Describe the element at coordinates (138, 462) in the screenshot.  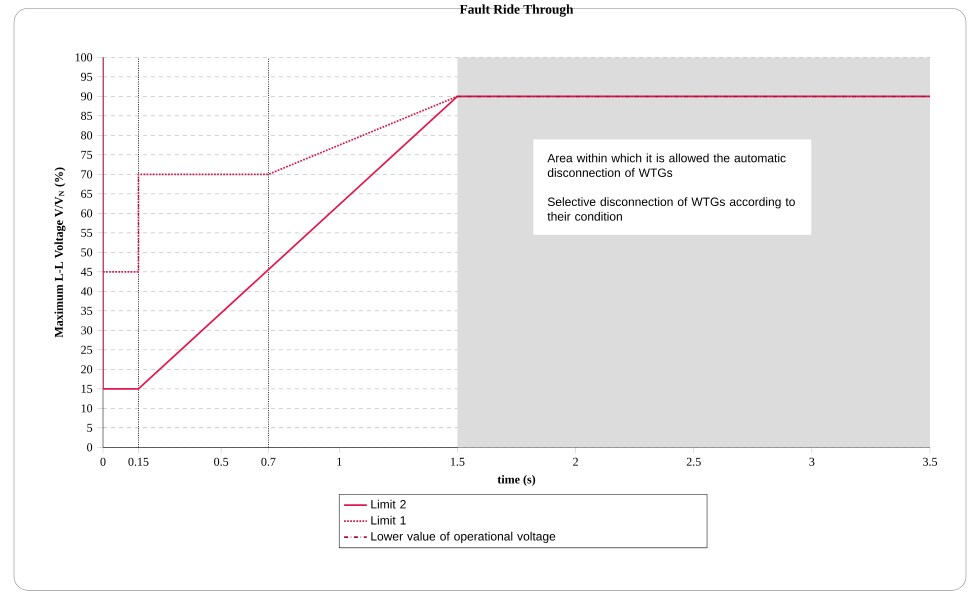
I see `x-tick-label: 0.15` at that location.